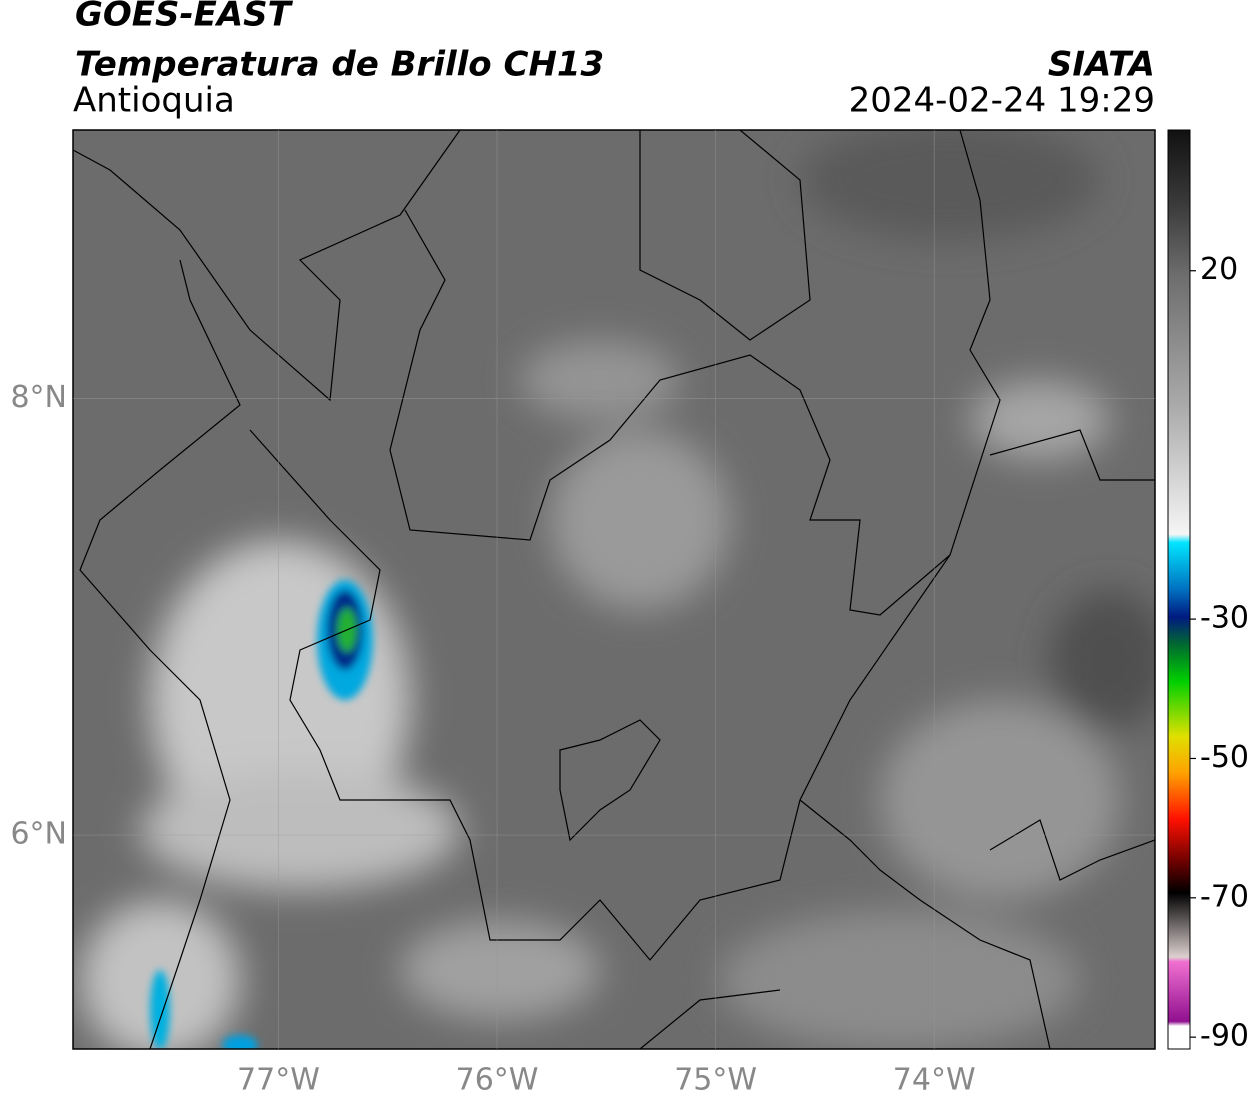  What do you see at coordinates (1002, 101) in the screenshot?
I see `datetime: 2024-02-24 19:29` at bounding box center [1002, 101].